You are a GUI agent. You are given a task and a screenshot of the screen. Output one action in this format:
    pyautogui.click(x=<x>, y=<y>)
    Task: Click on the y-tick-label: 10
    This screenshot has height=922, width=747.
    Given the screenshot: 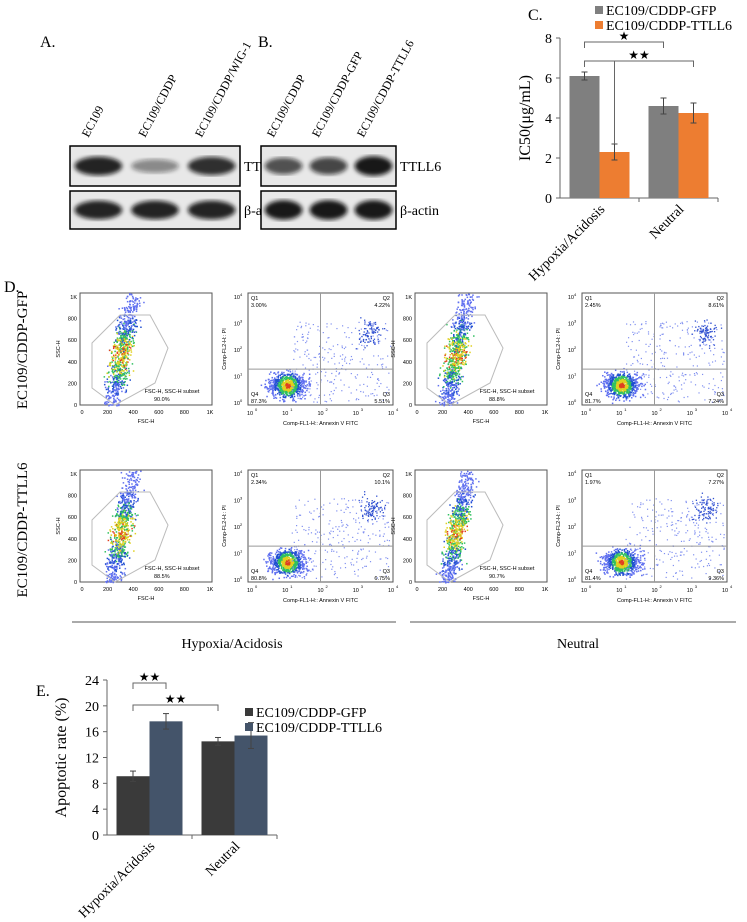 What is the action you would take?
    pyautogui.click(x=571, y=351)
    